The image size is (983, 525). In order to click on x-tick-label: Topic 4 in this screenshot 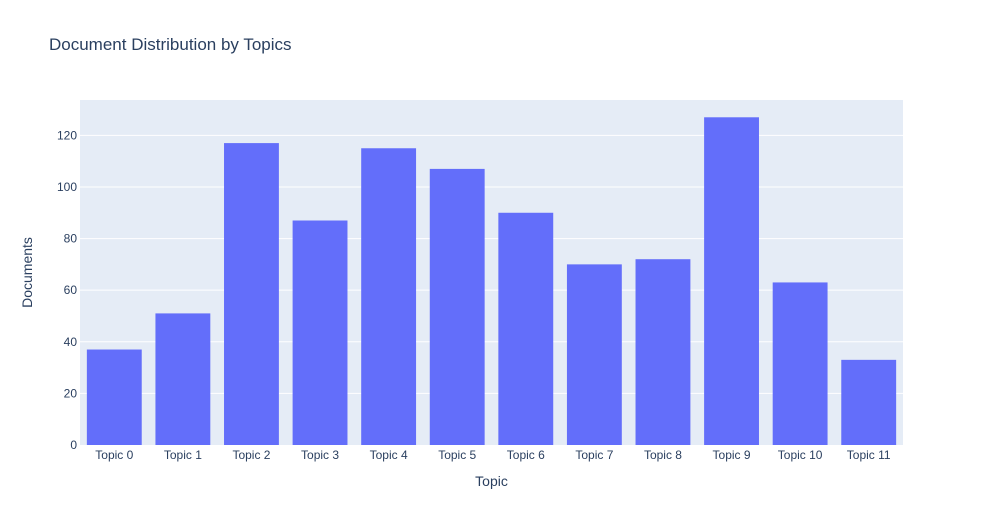, I will do `click(389, 455)`.